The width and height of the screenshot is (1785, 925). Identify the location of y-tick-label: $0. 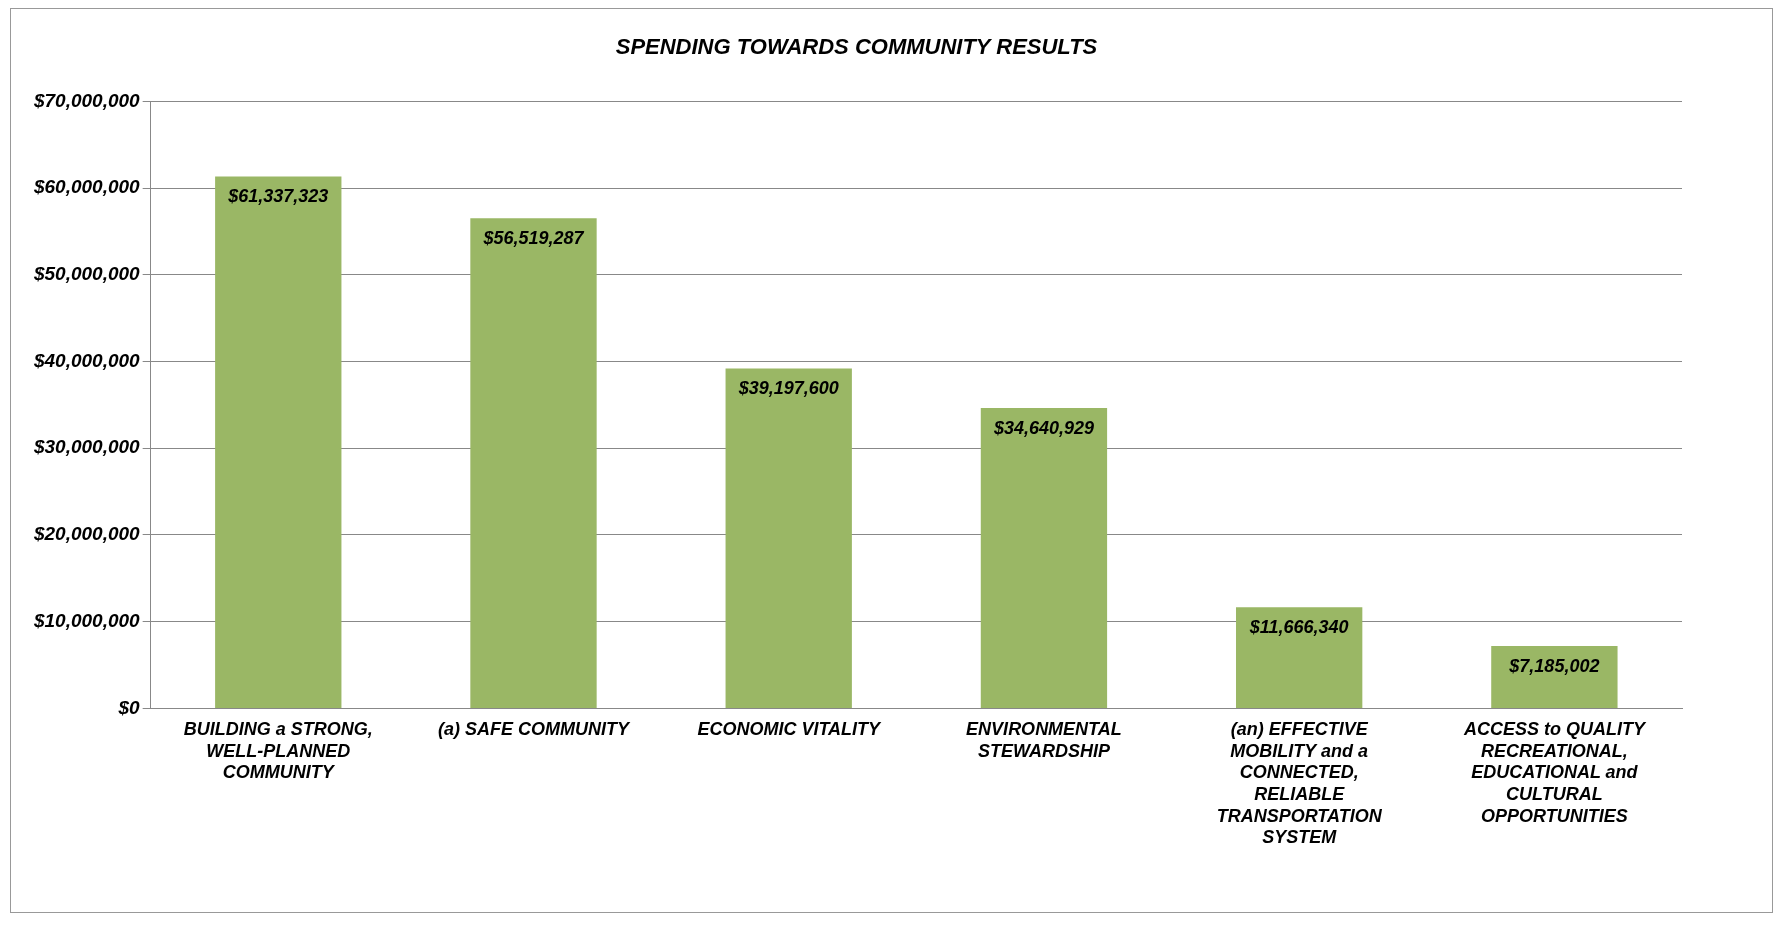
(129, 707).